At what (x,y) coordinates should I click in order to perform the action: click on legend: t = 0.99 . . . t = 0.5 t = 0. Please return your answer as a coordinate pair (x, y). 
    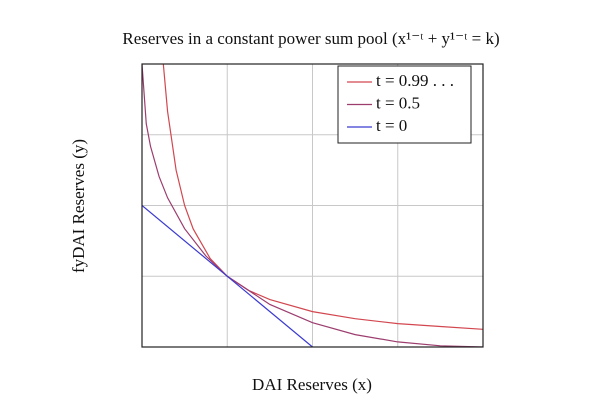
    Looking at the image, I should click on (404, 104).